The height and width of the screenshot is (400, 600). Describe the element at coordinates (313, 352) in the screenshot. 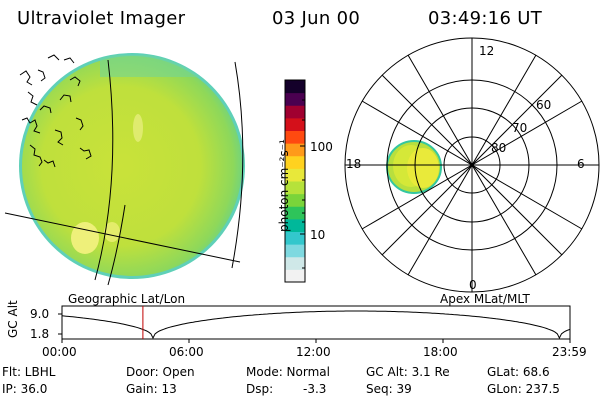

I see `orbit-xtick-2: 12:00` at that location.